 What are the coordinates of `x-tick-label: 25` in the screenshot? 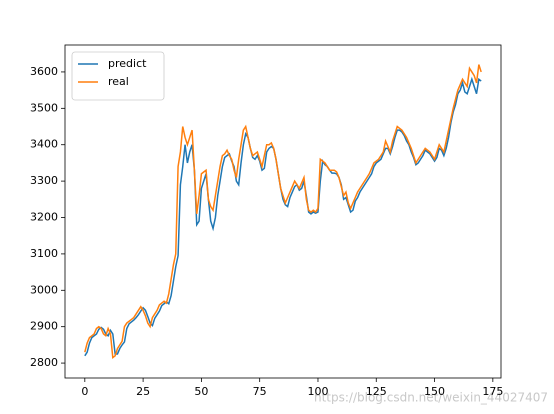 It's located at (143, 391).